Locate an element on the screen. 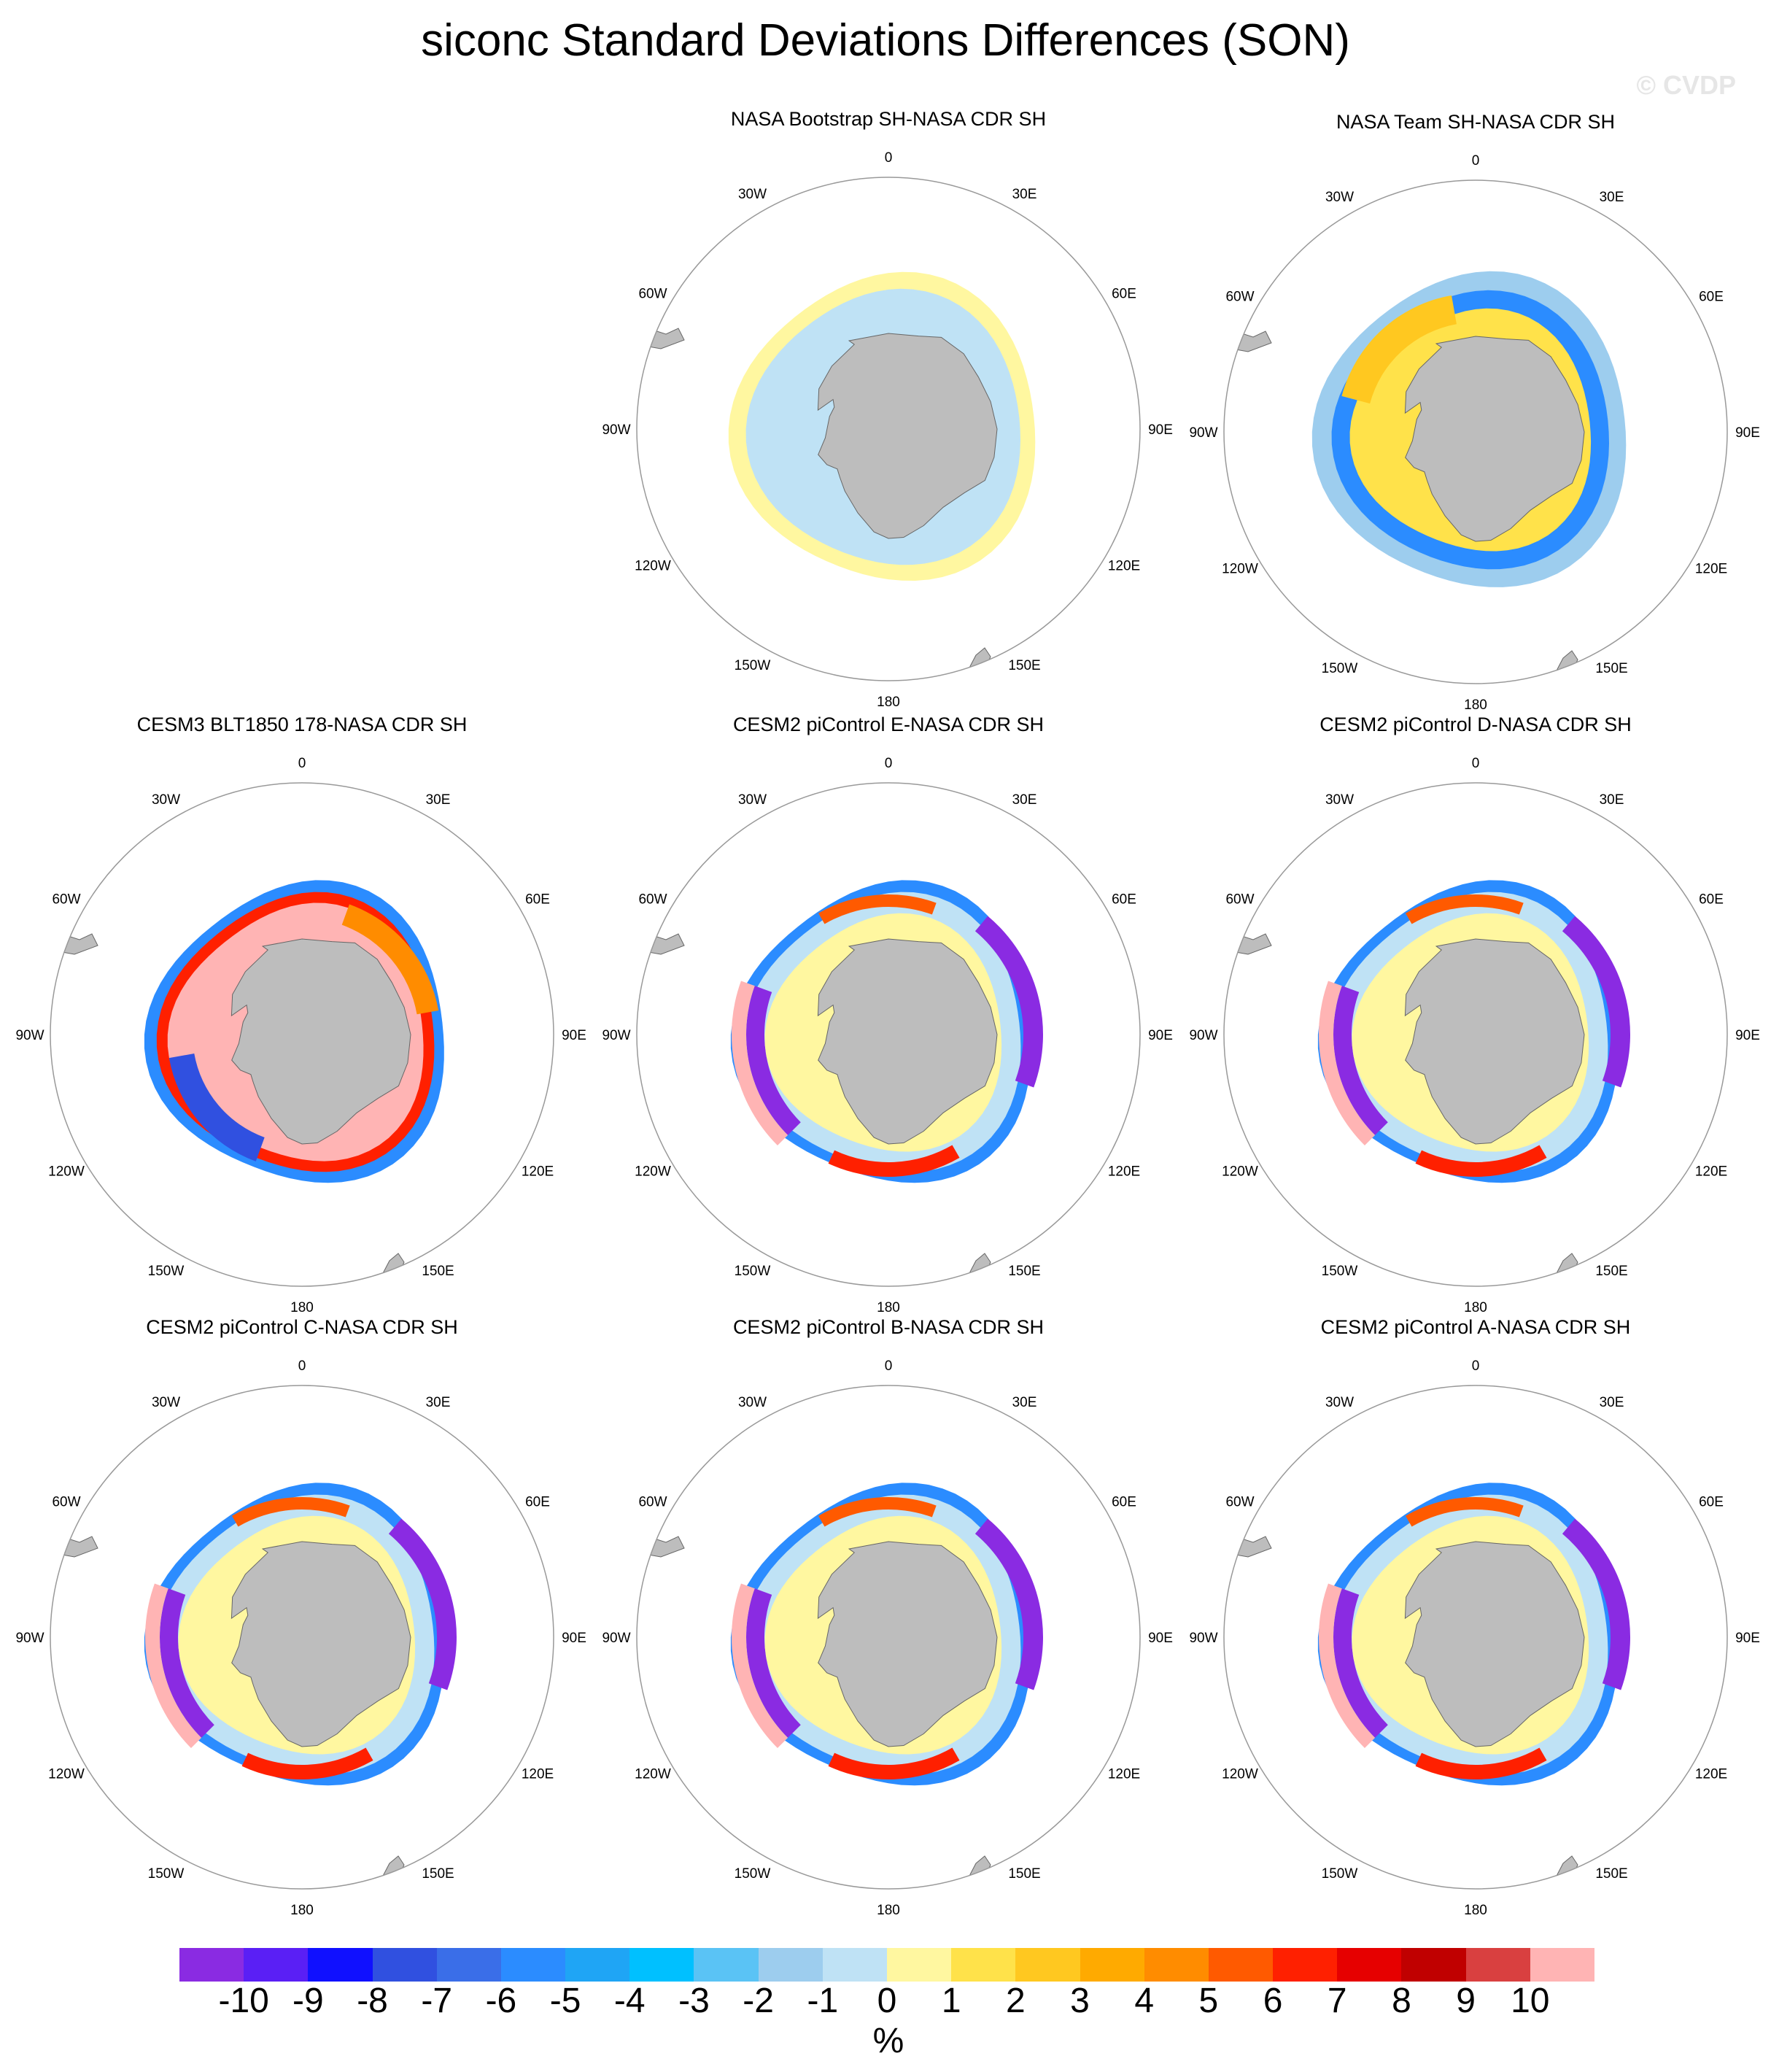 The image size is (1771, 2072). colorbar-tick-label: -1 is located at coordinates (823, 2001).